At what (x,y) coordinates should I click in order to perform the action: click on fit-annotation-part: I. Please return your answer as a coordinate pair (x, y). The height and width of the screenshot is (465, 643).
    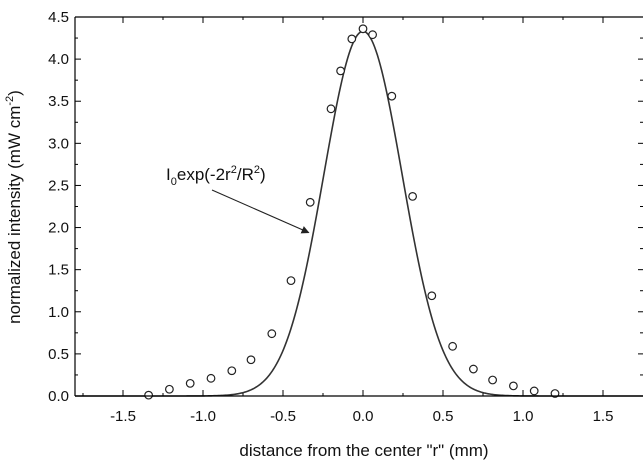
    Looking at the image, I should click on (168, 174).